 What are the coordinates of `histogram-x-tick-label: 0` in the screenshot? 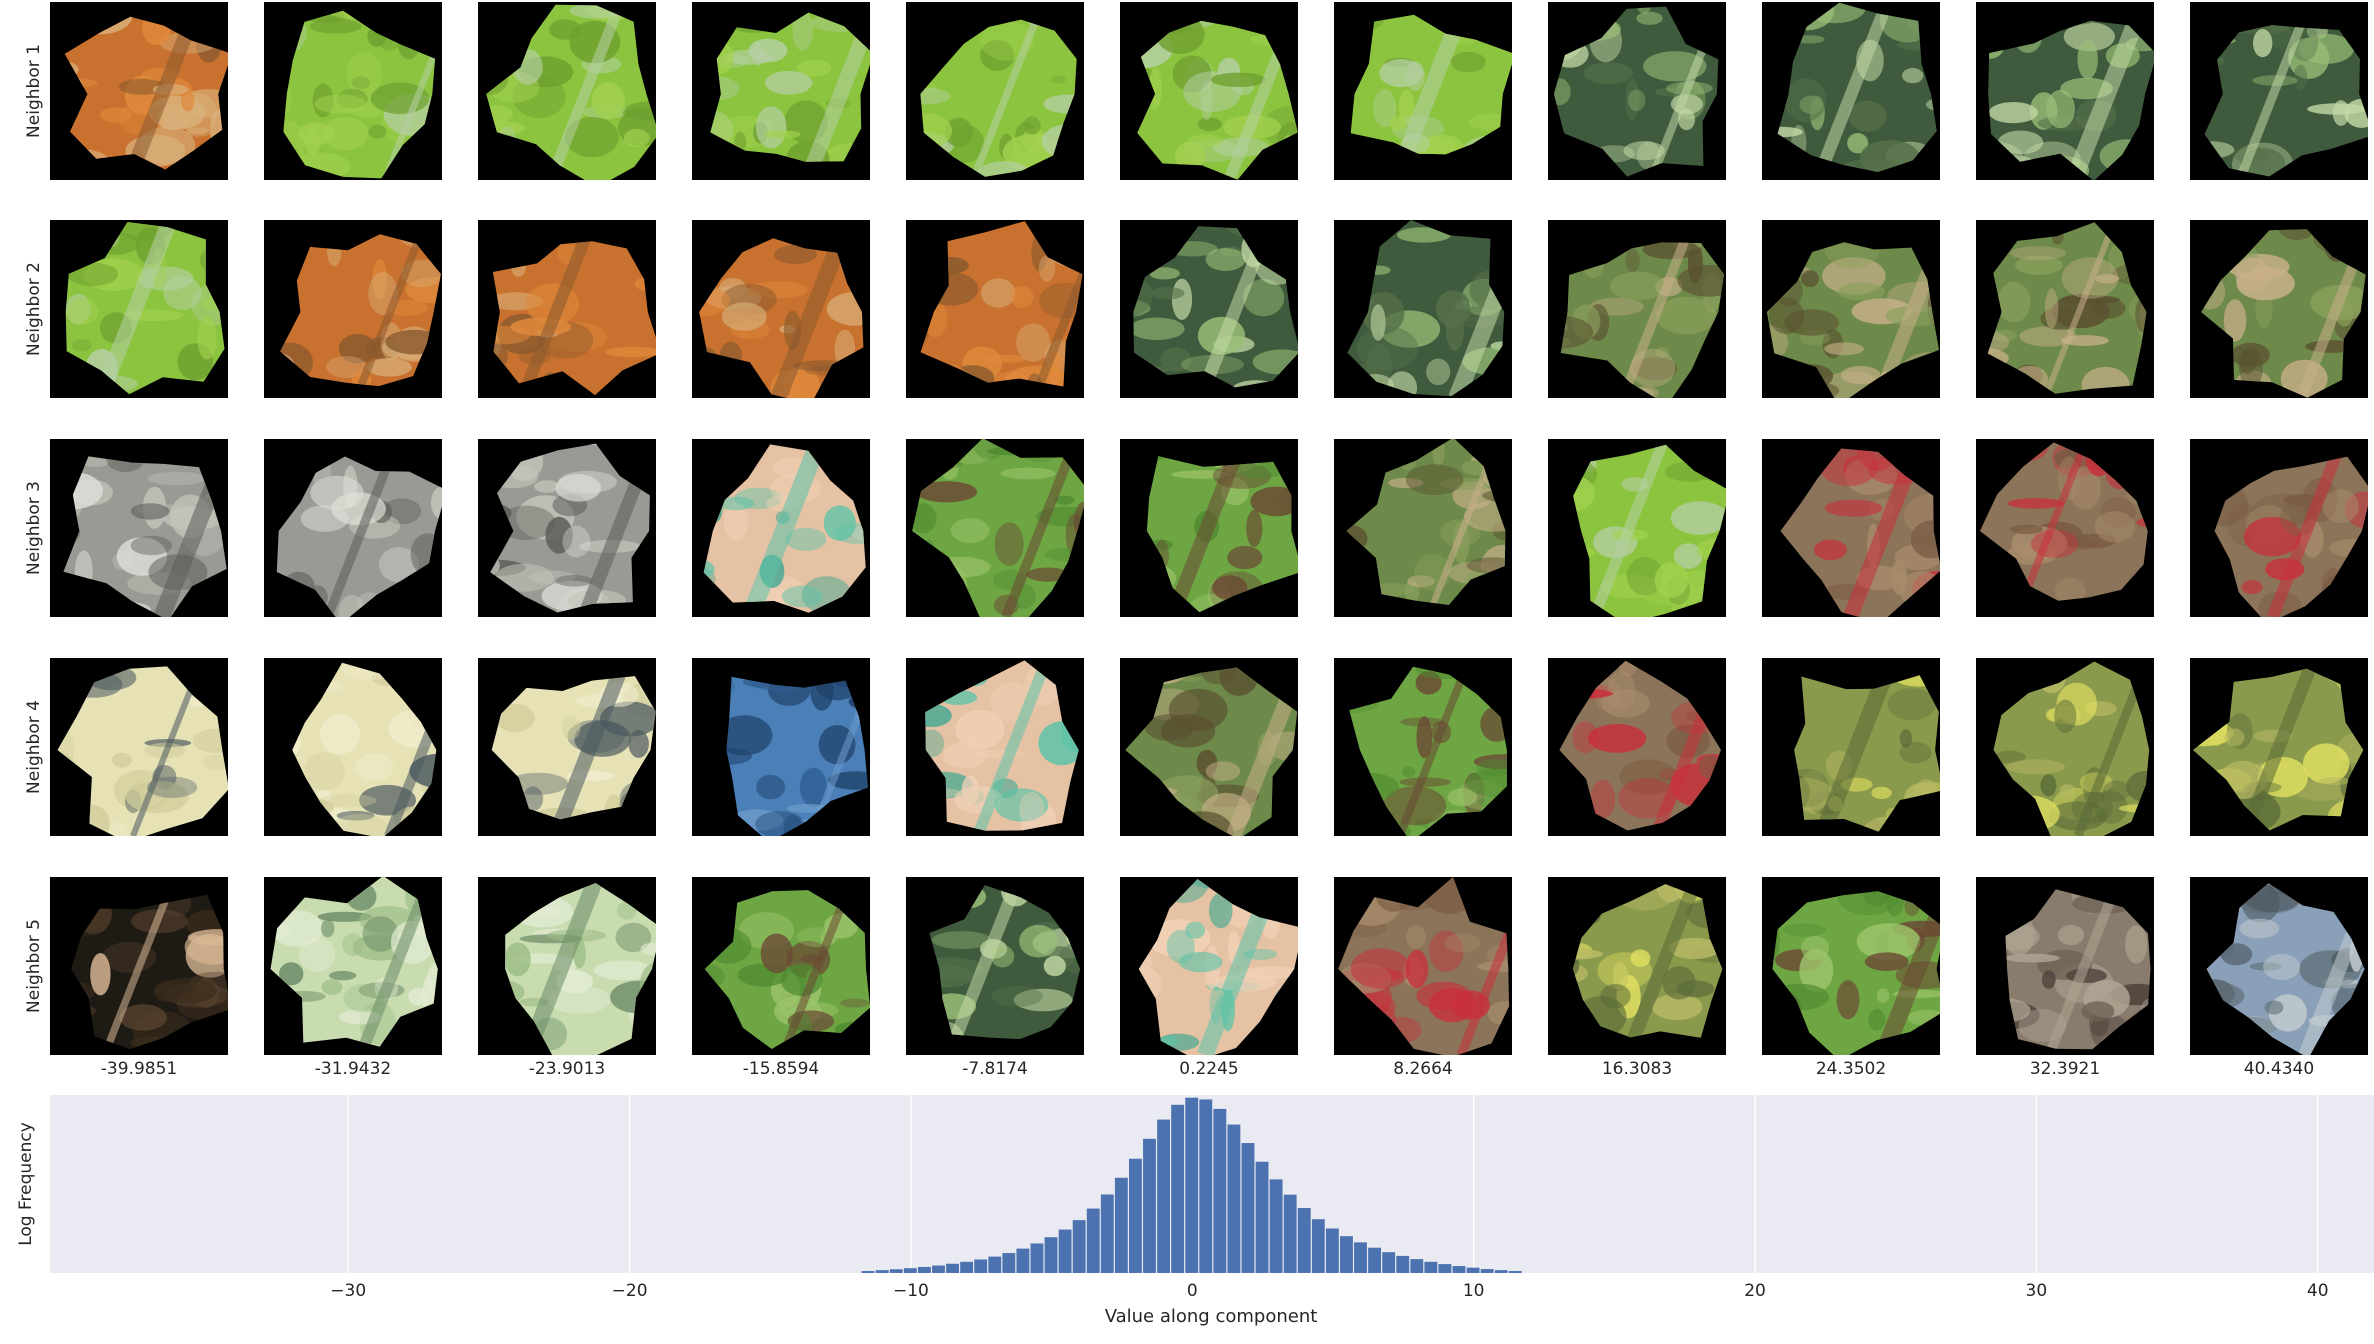 It's located at (1192, 1291).